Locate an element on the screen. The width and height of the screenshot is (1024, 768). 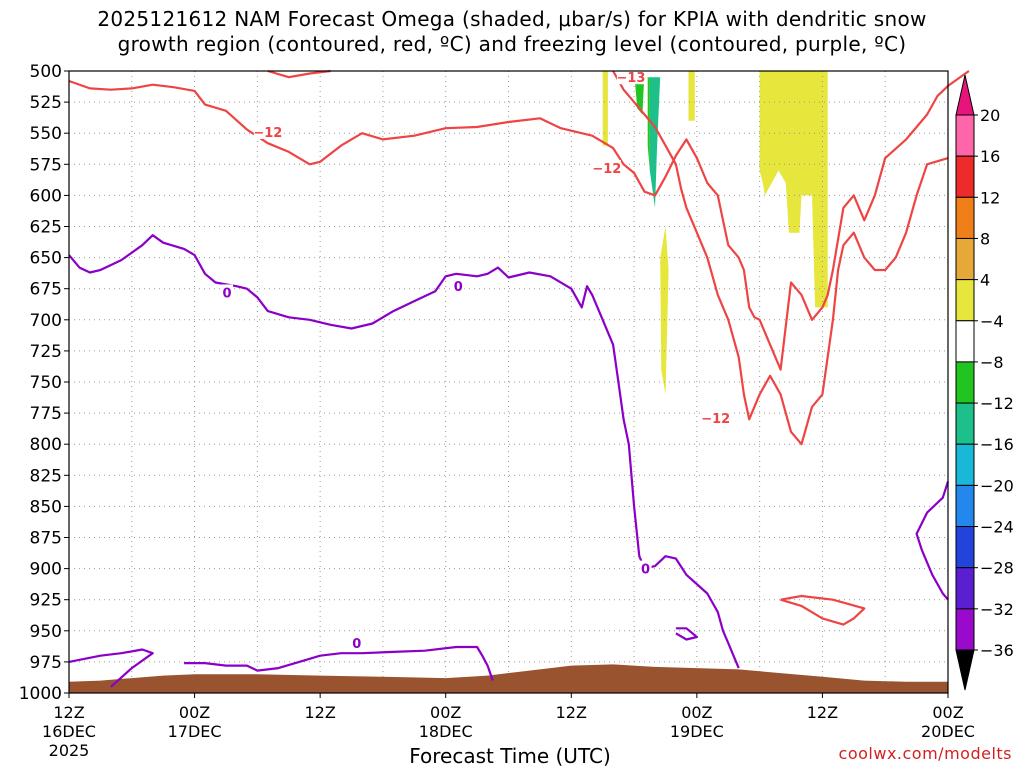
colorbar-label: −12 is located at coordinates (997, 403).